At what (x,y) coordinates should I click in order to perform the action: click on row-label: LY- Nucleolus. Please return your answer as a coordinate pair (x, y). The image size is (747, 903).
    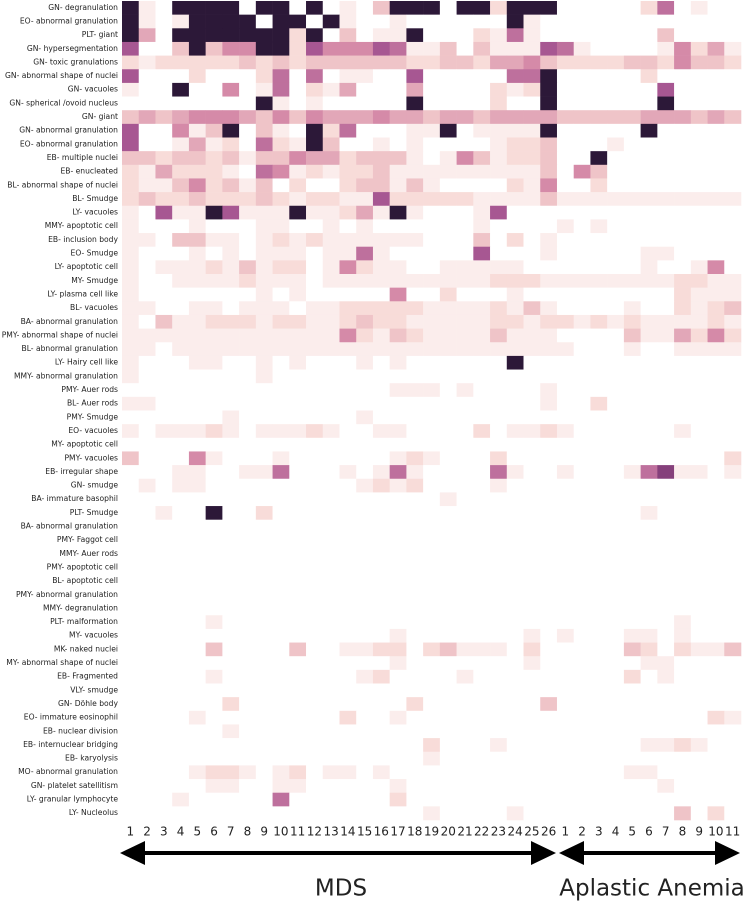
    Looking at the image, I should click on (93, 812).